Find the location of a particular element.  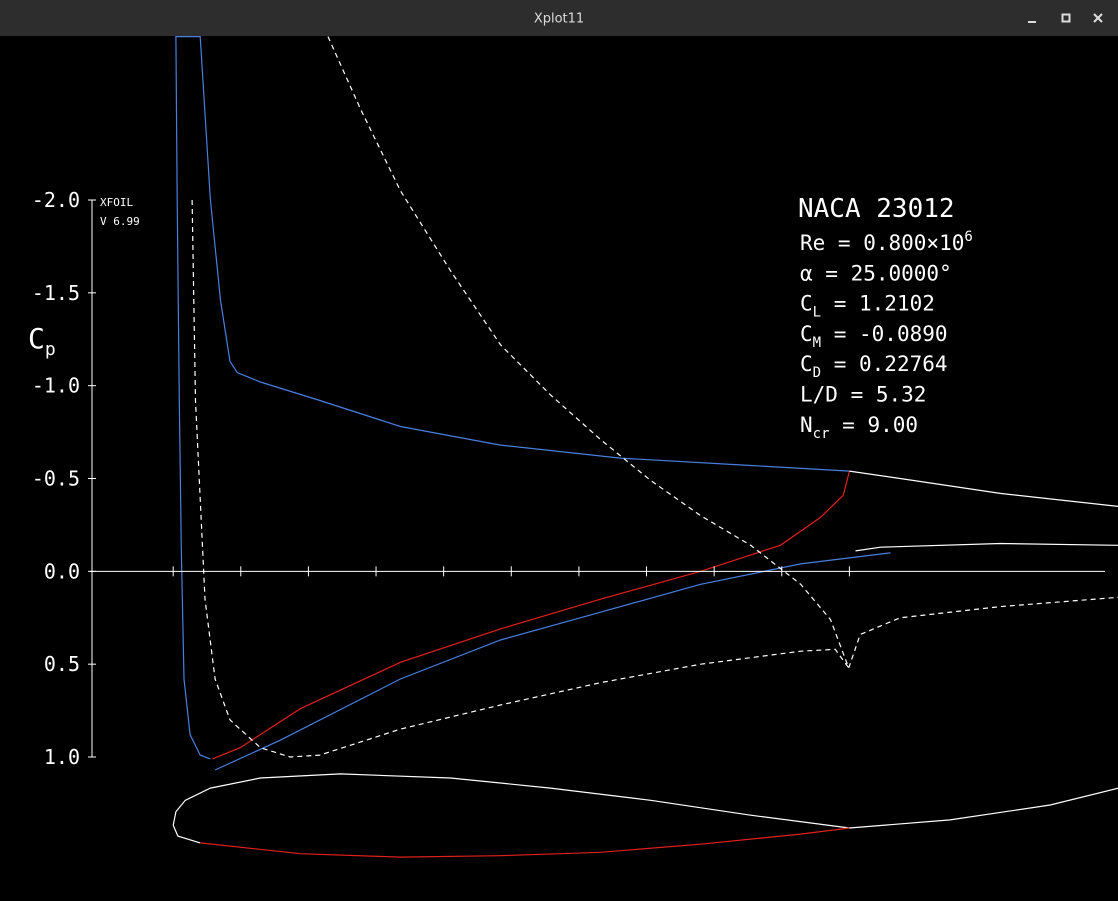

info-subscript: cr is located at coordinates (821, 434).